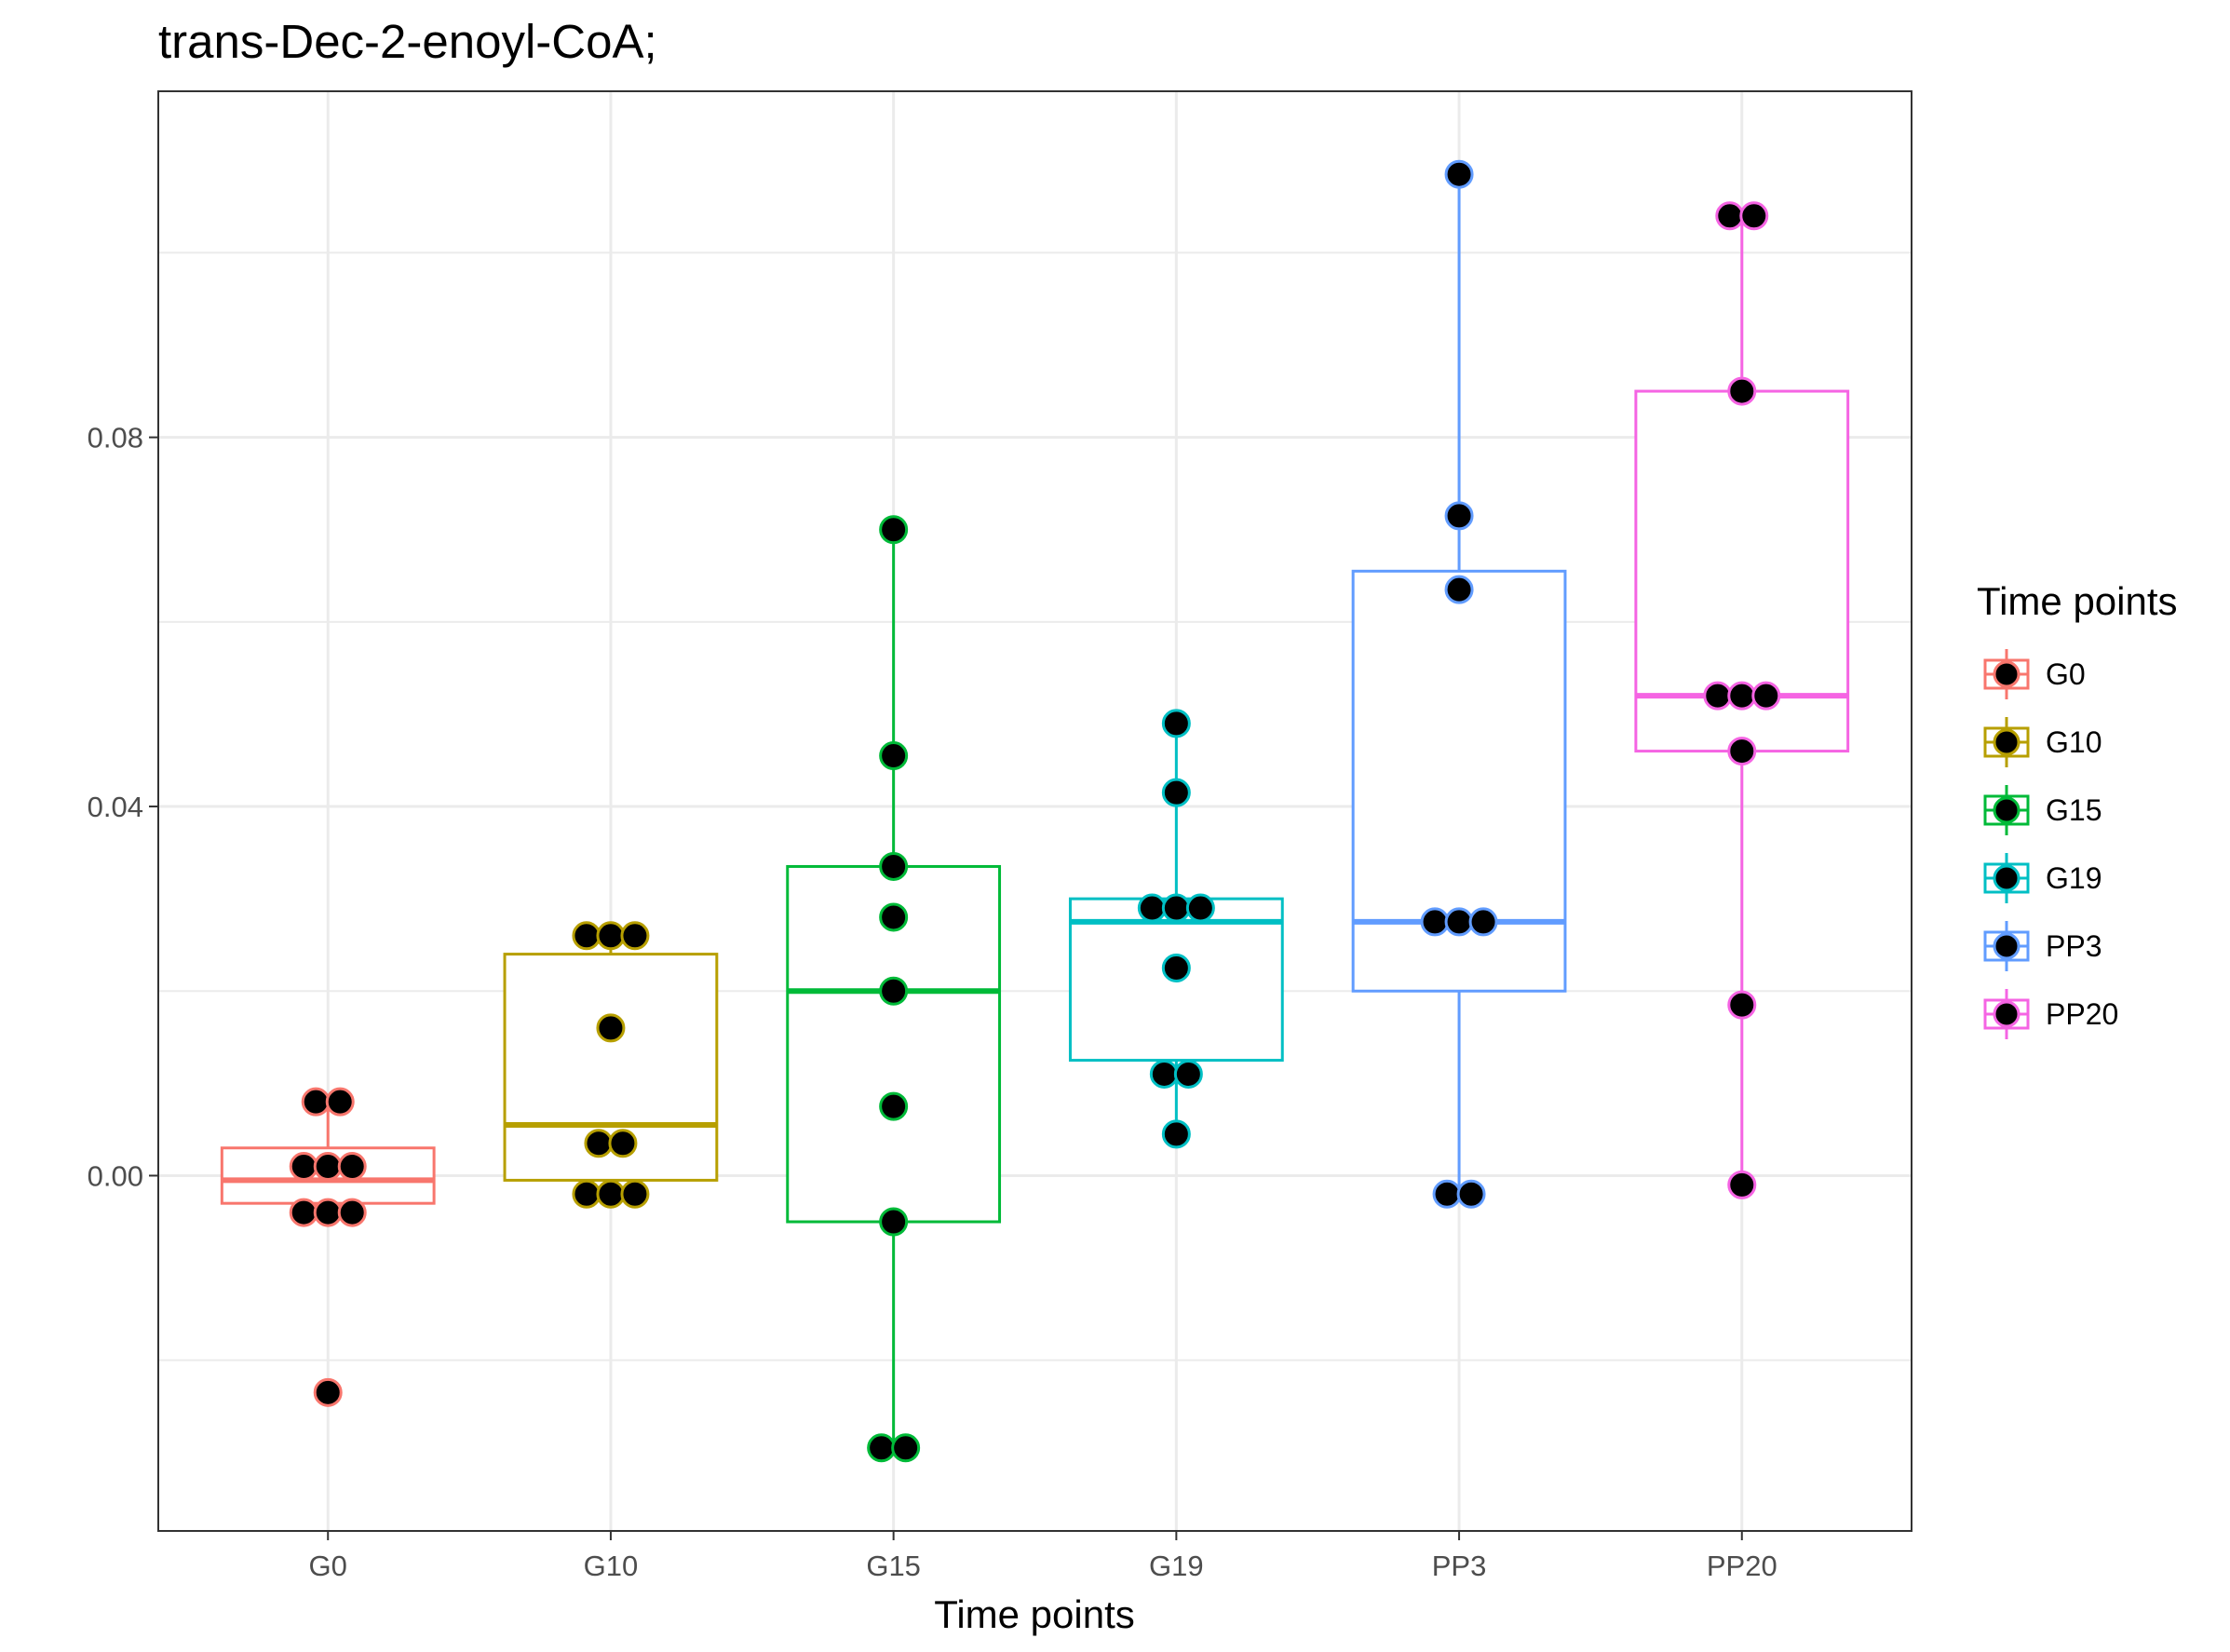 This screenshot has width=2230, height=1652. I want to click on points-g19, so click(1176, 929).